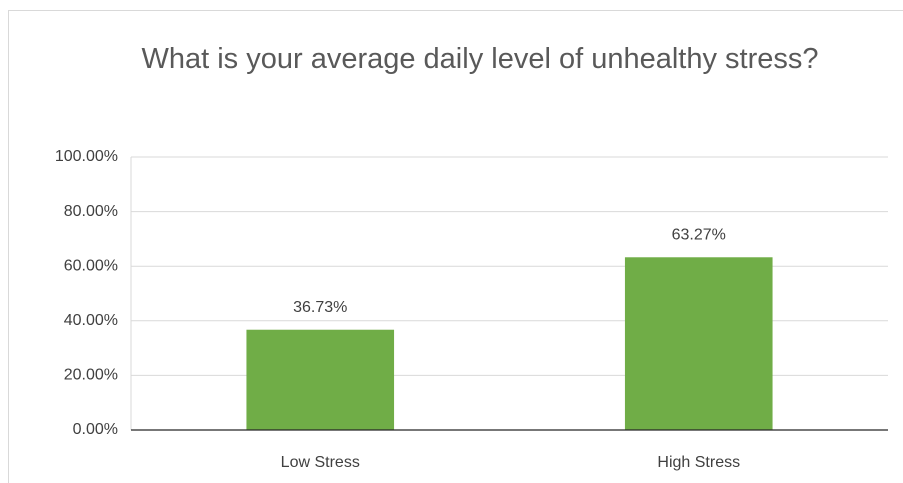 This screenshot has height=483, width=903. I want to click on y-tick-label: 100.00%, so click(86, 156).